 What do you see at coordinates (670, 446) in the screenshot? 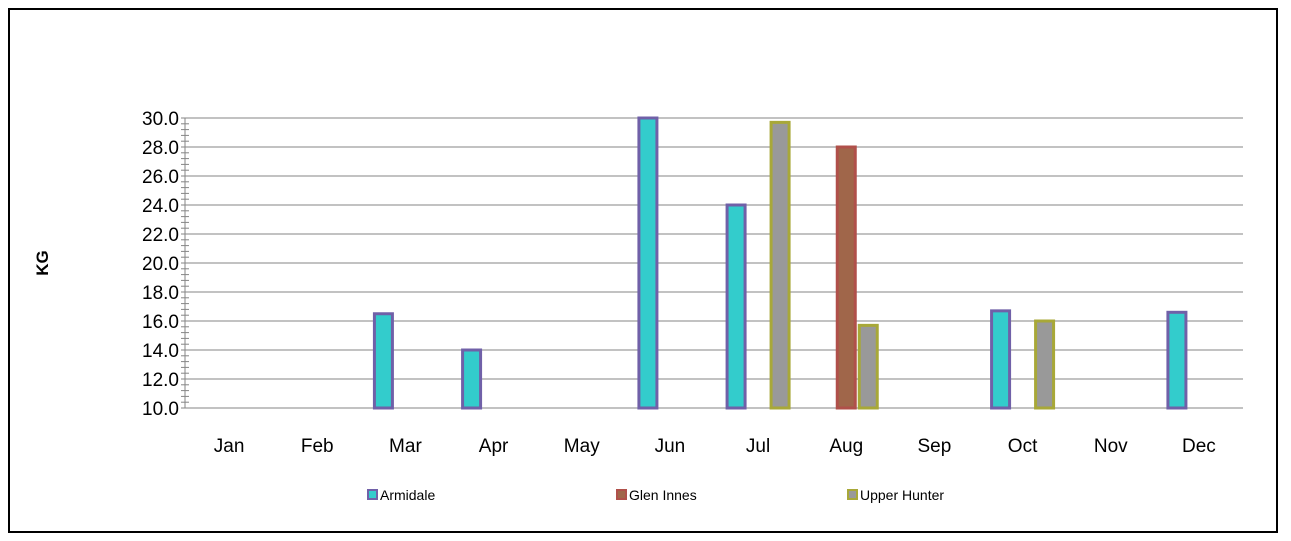
I see `x-tick-label: Jun` at bounding box center [670, 446].